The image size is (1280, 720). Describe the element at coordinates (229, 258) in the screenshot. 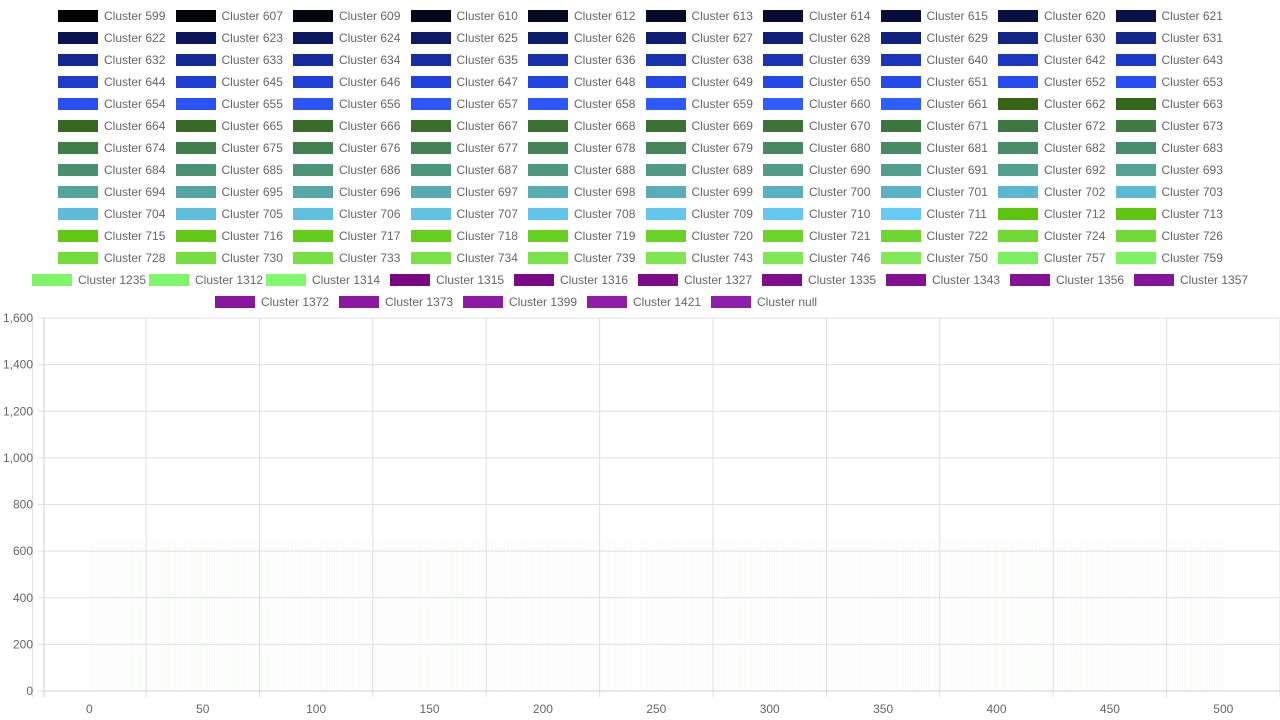

I see `legend-item: Cluster 730` at that location.